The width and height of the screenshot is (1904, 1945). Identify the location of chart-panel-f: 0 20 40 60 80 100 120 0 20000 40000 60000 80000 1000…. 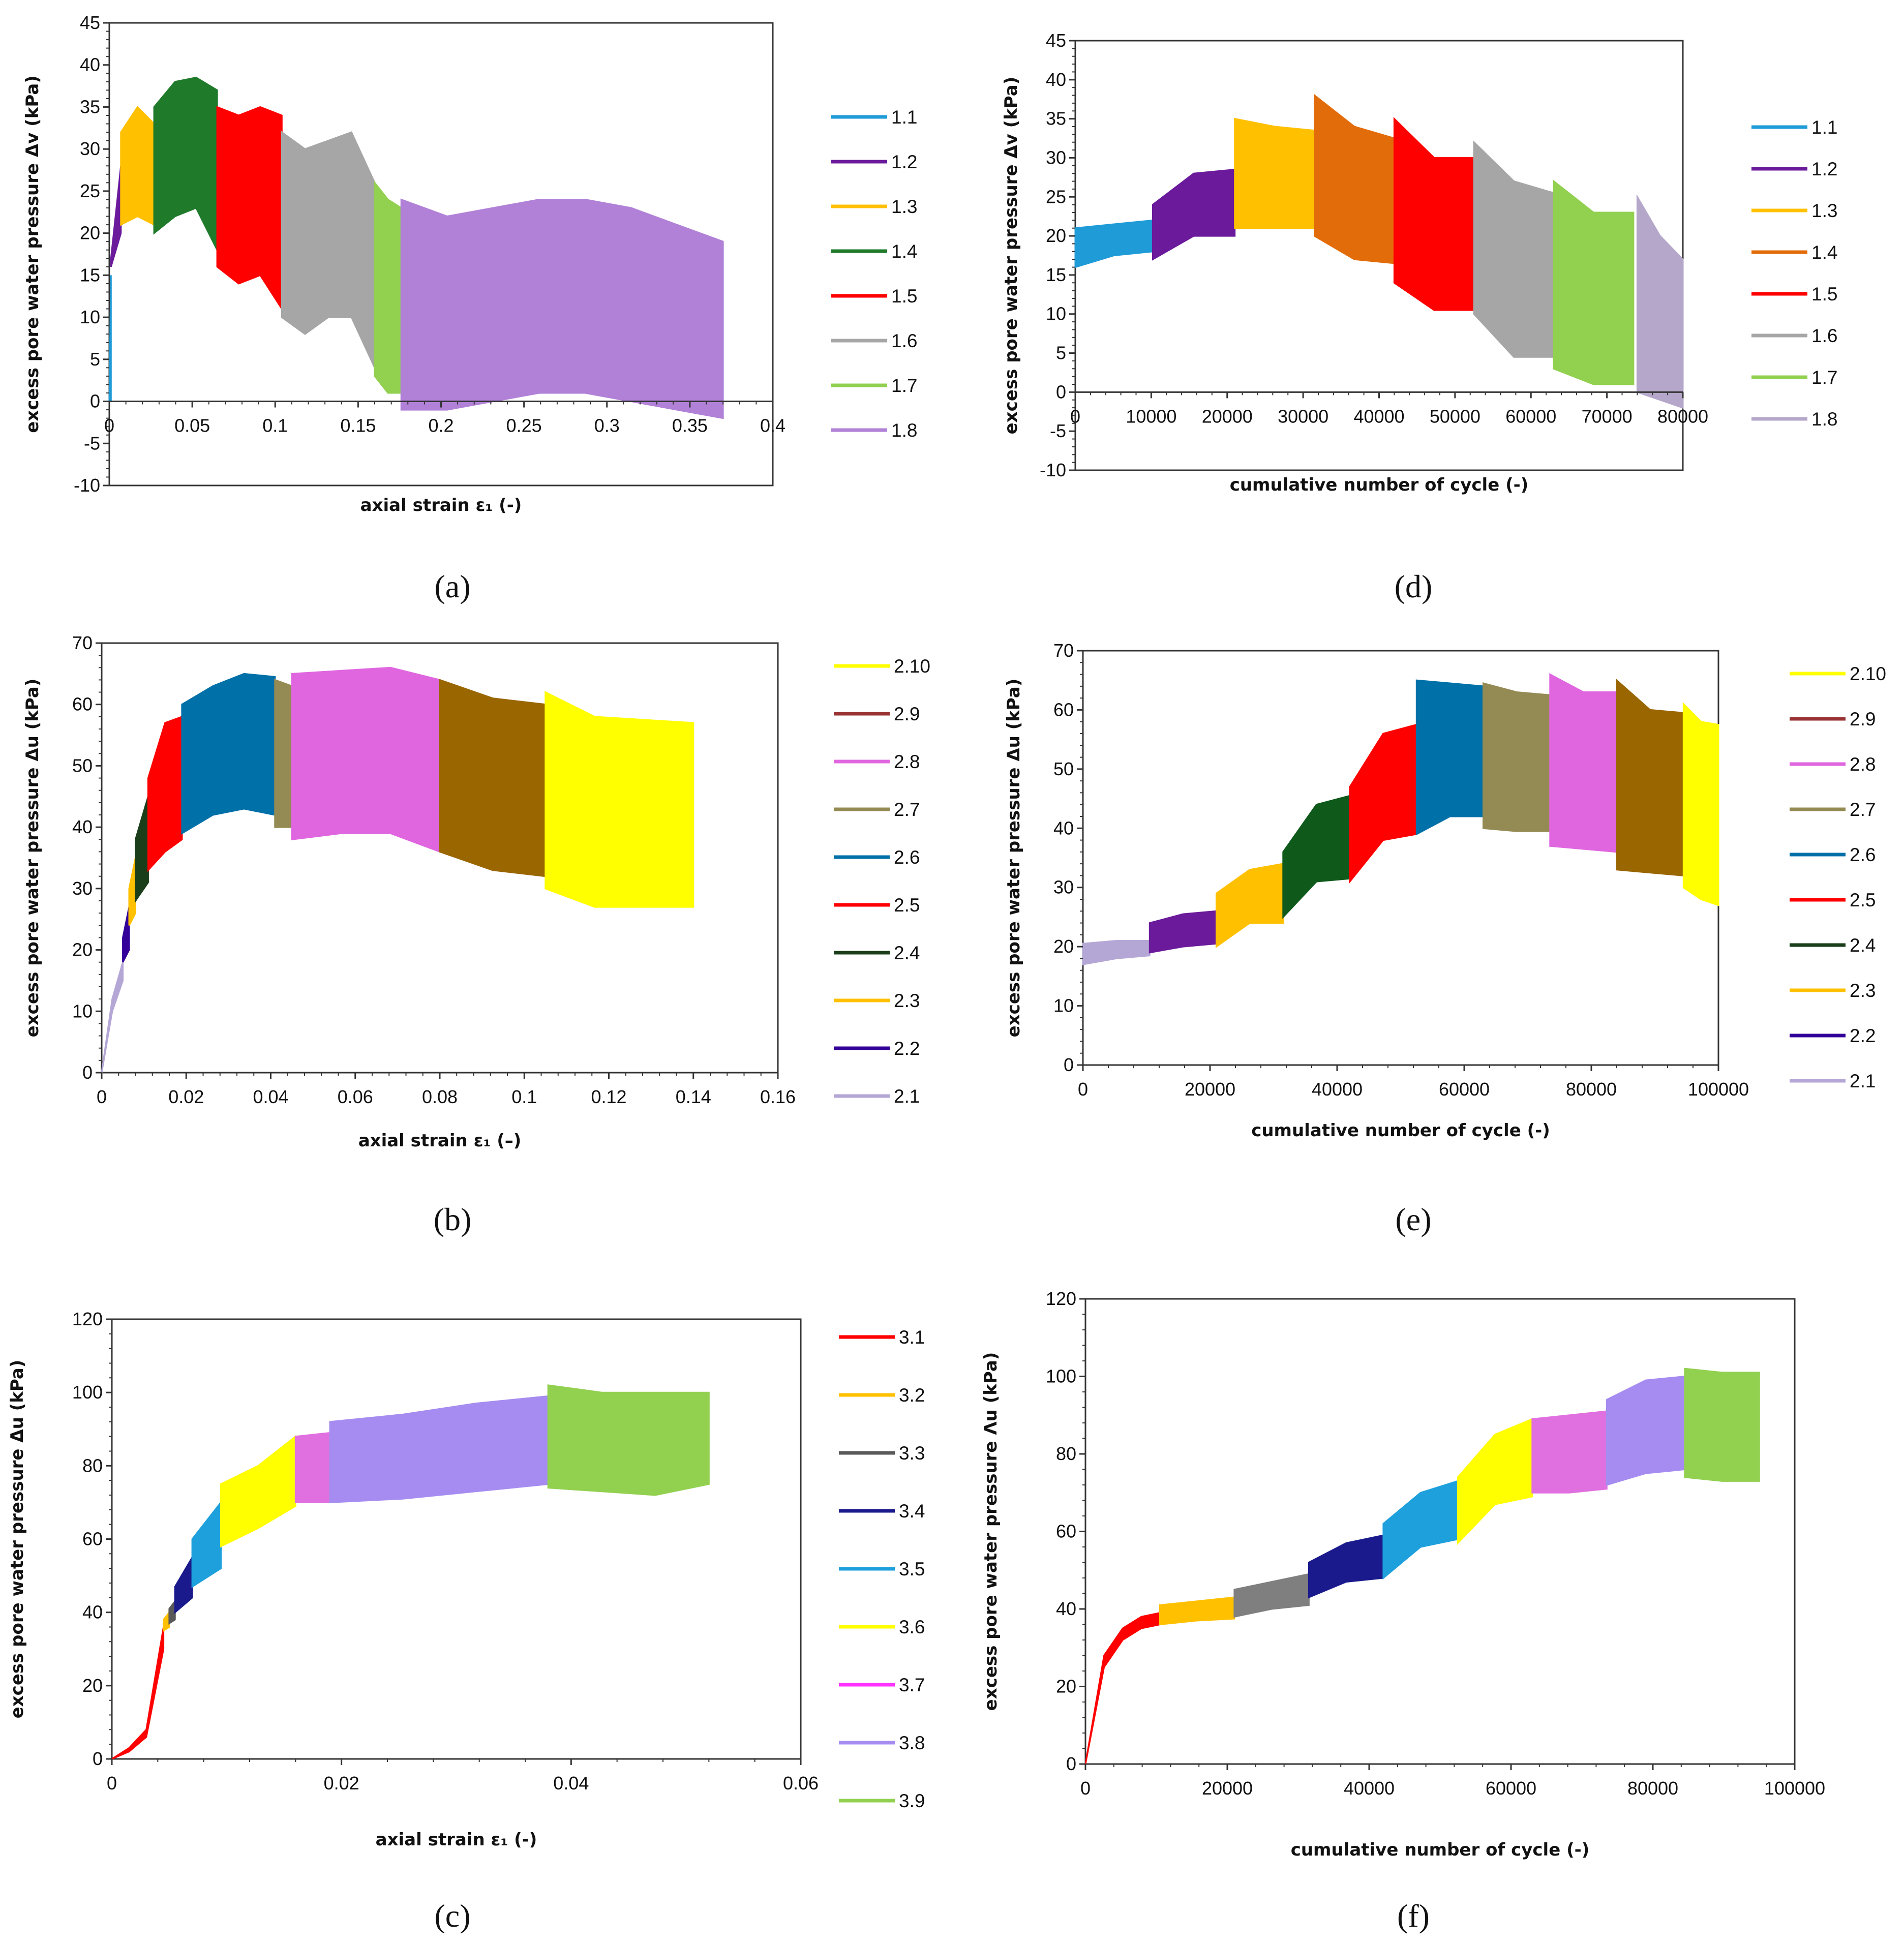
(1403, 1611).